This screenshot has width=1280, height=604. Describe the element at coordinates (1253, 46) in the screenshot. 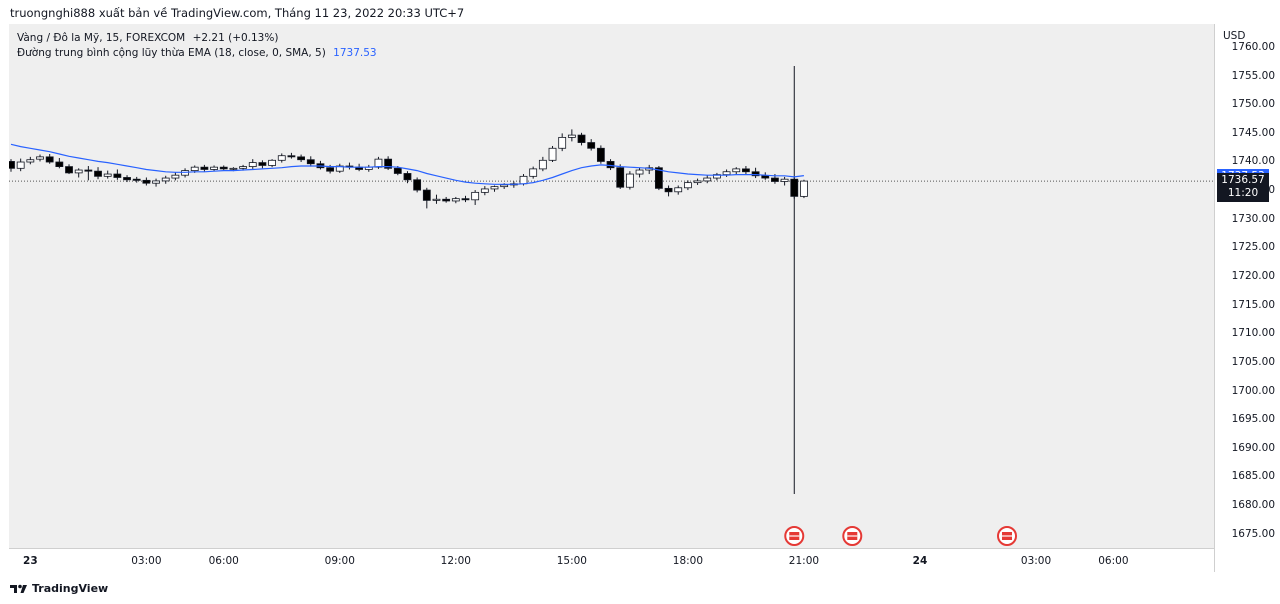

I see `price-tick-label: 1760.00` at that location.